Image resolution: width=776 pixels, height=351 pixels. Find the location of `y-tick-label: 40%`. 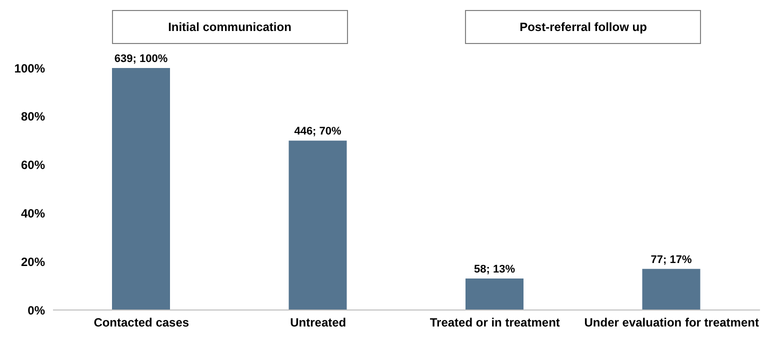

y-tick-label: 40% is located at coordinates (33, 213).